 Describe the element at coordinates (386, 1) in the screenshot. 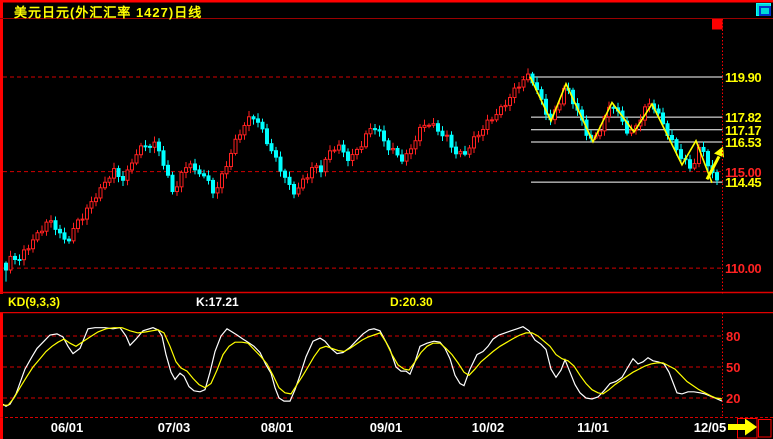

I see `top-border` at that location.